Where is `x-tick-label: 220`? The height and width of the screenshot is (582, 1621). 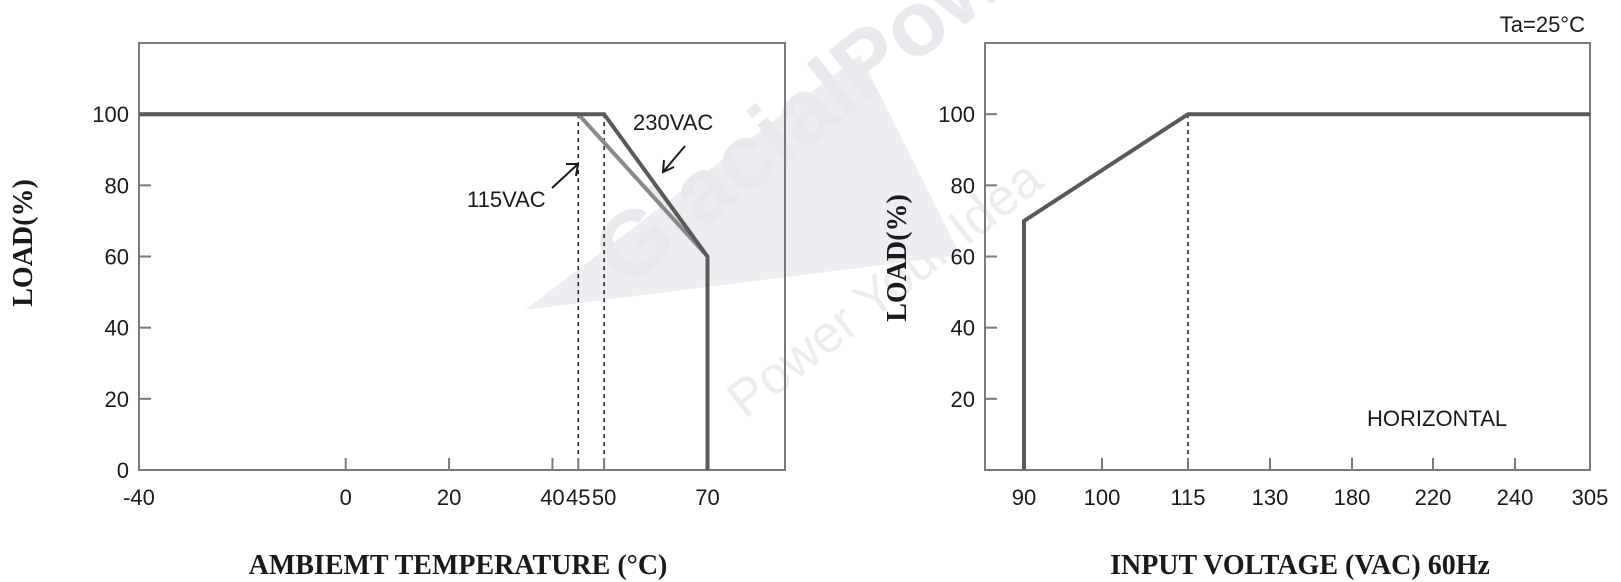
x-tick-label: 220 is located at coordinates (1433, 497).